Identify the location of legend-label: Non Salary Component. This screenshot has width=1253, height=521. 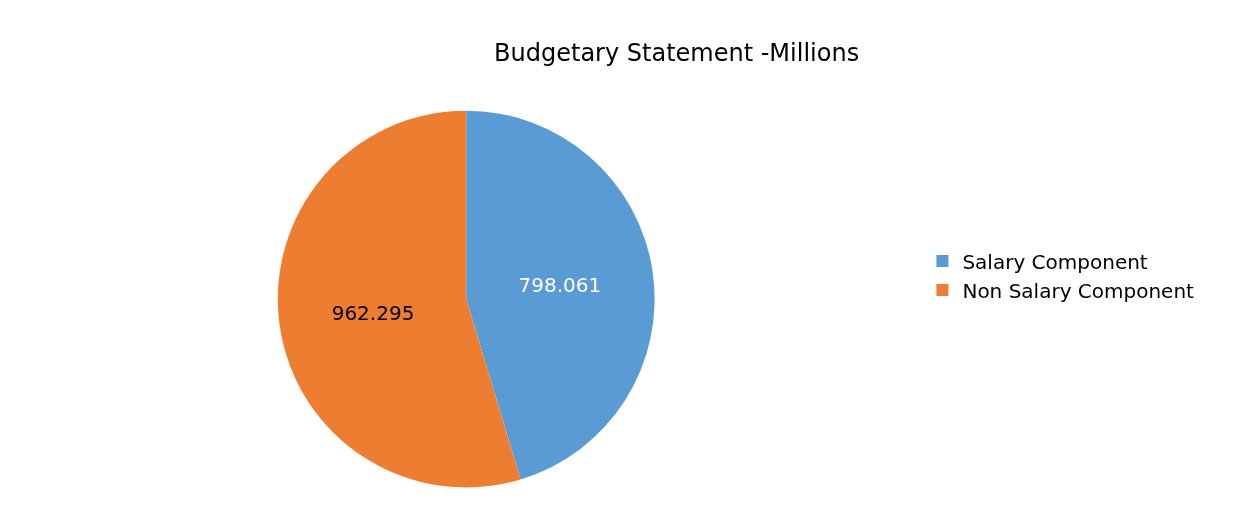
(1078, 290).